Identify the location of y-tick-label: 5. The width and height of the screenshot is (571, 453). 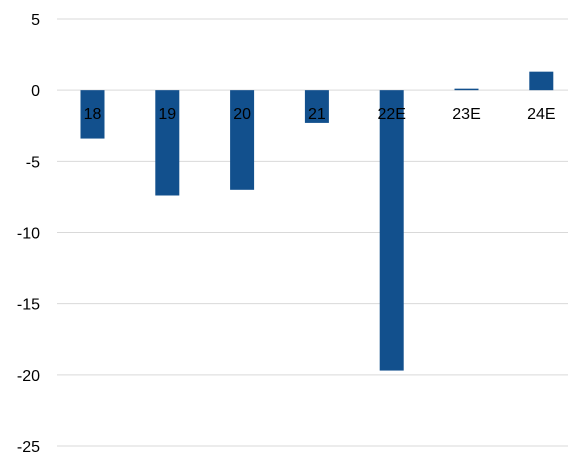
(35, 20).